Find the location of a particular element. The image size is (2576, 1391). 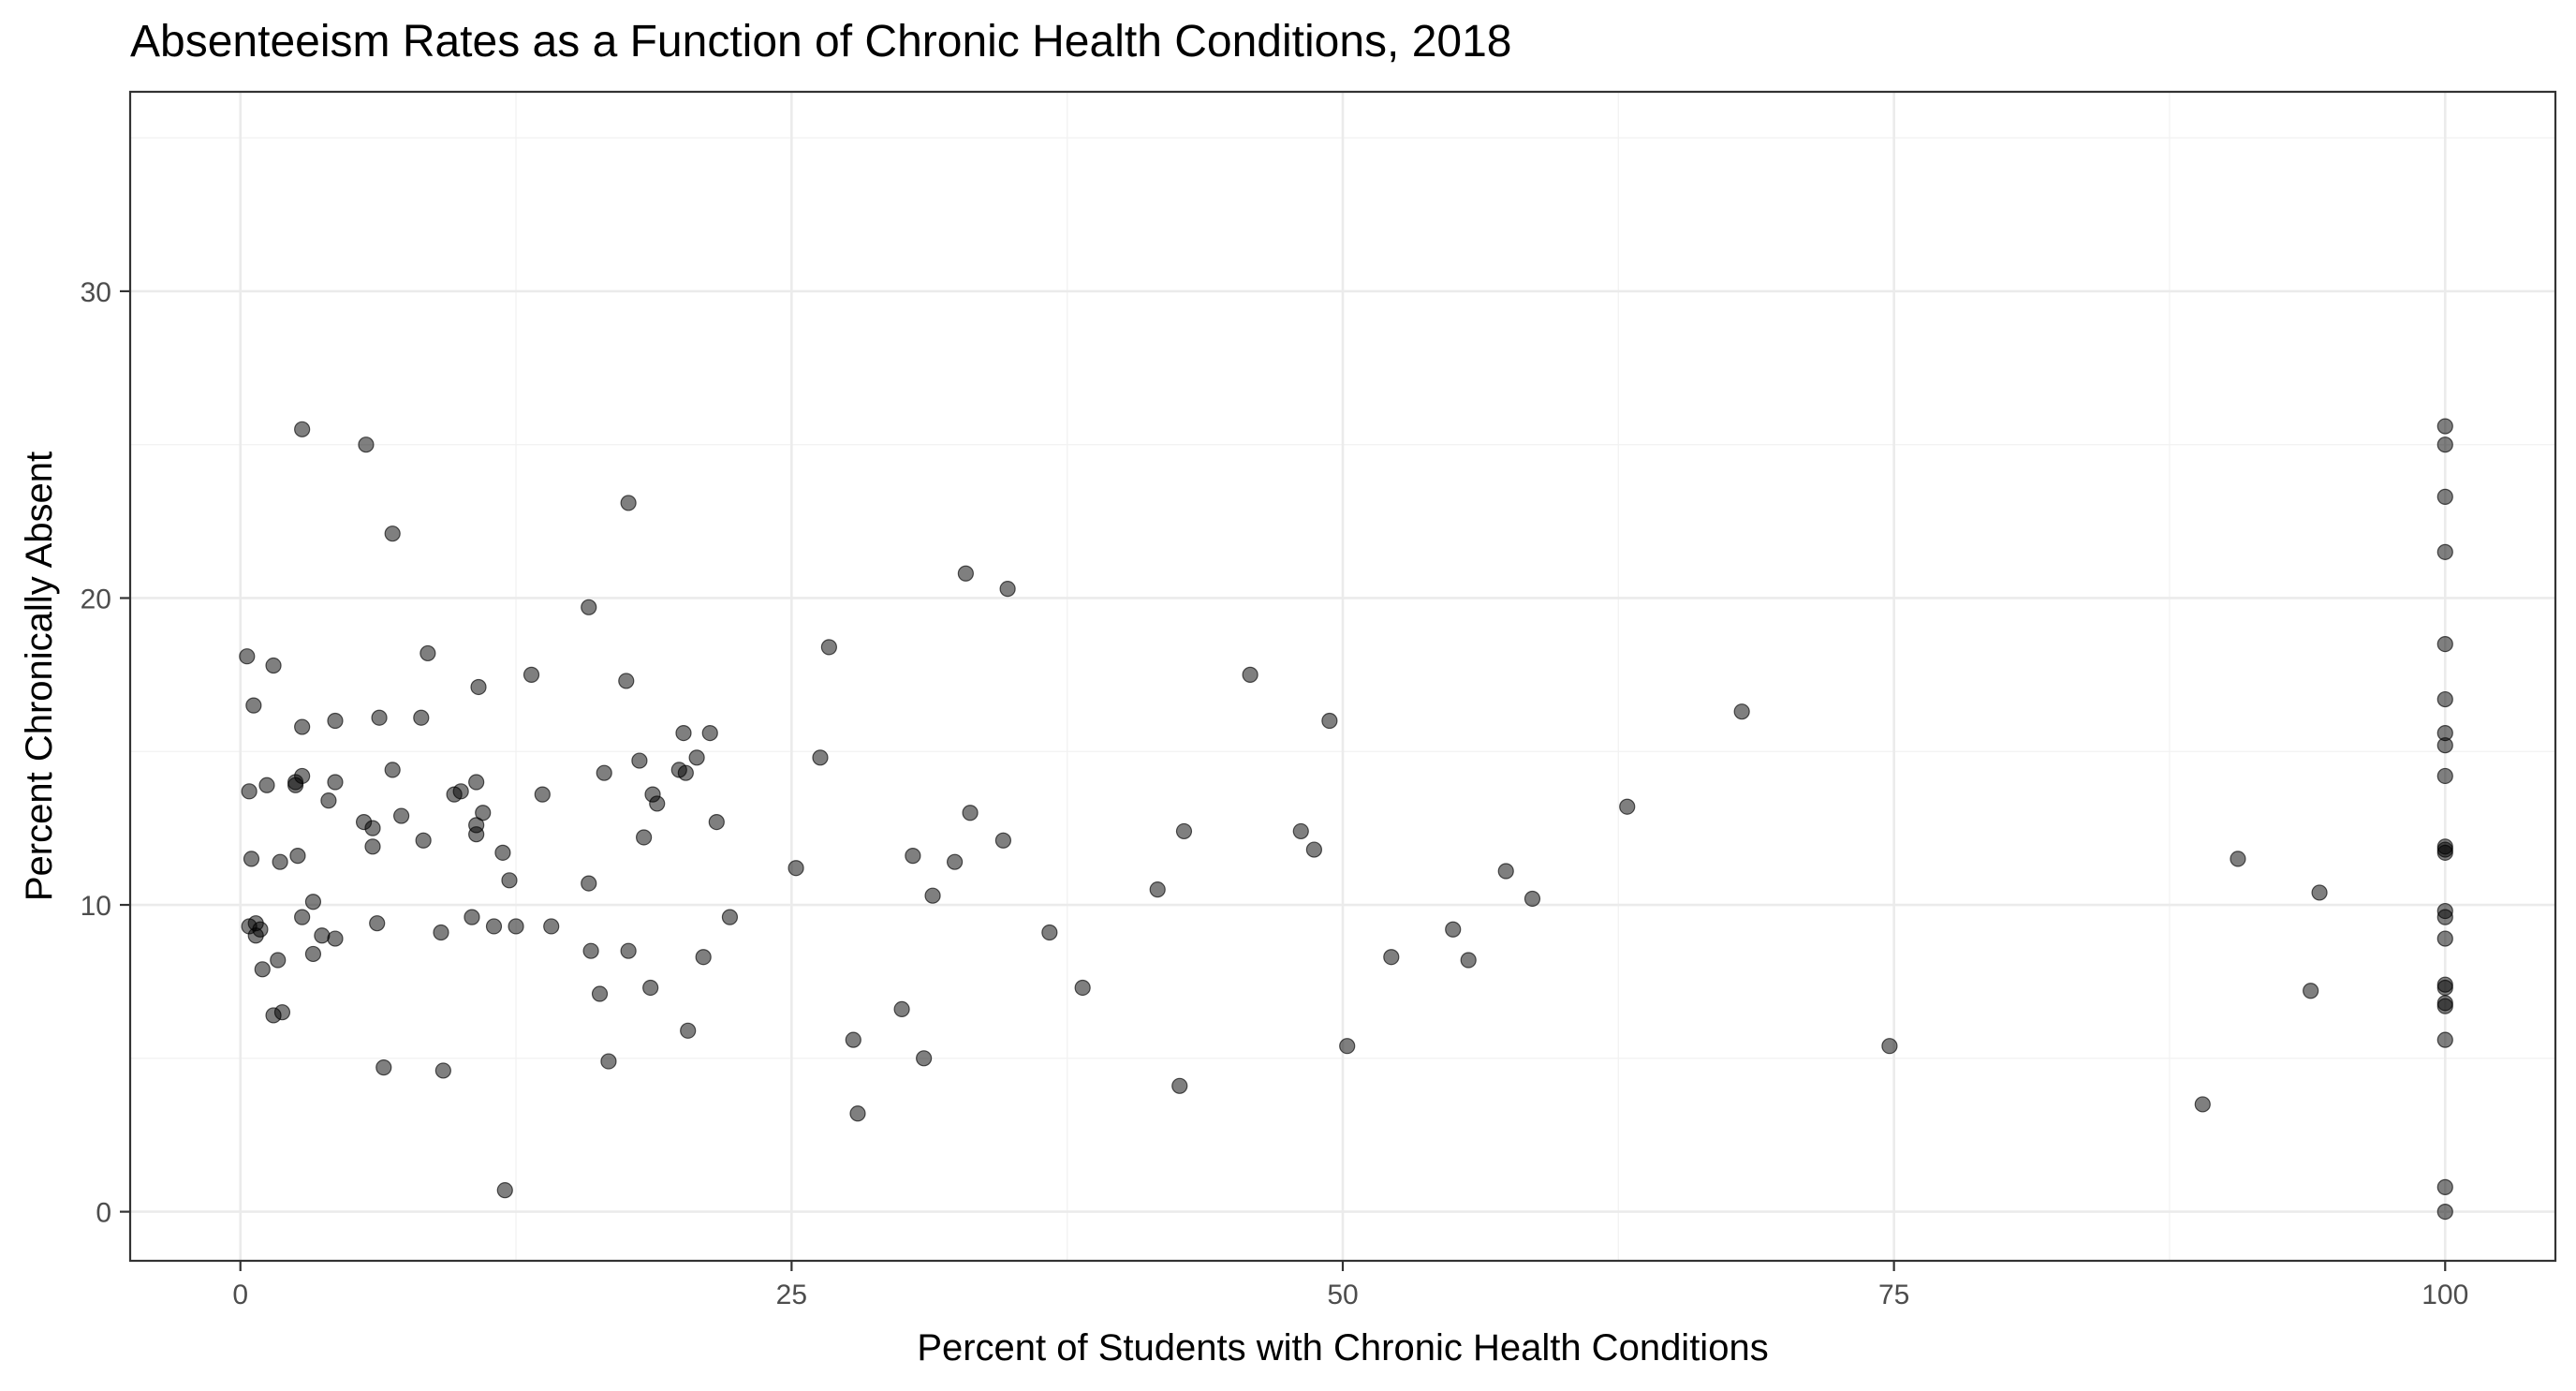

x-tick-label: 25 is located at coordinates (791, 1295).